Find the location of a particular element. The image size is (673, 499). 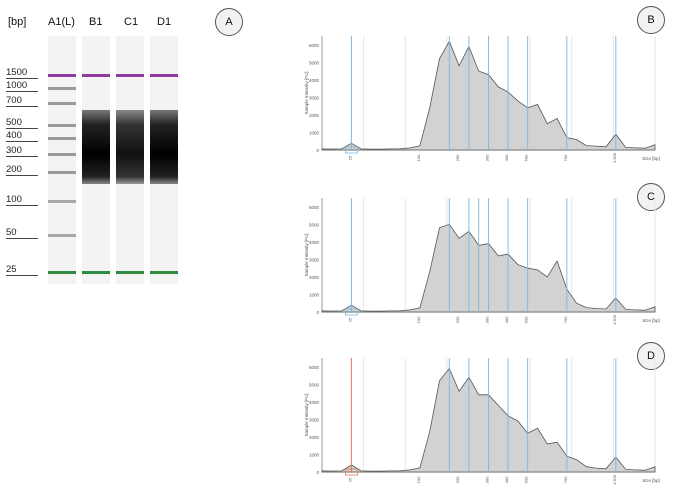

lane-header-b1: B1 is located at coordinates (96, 22).